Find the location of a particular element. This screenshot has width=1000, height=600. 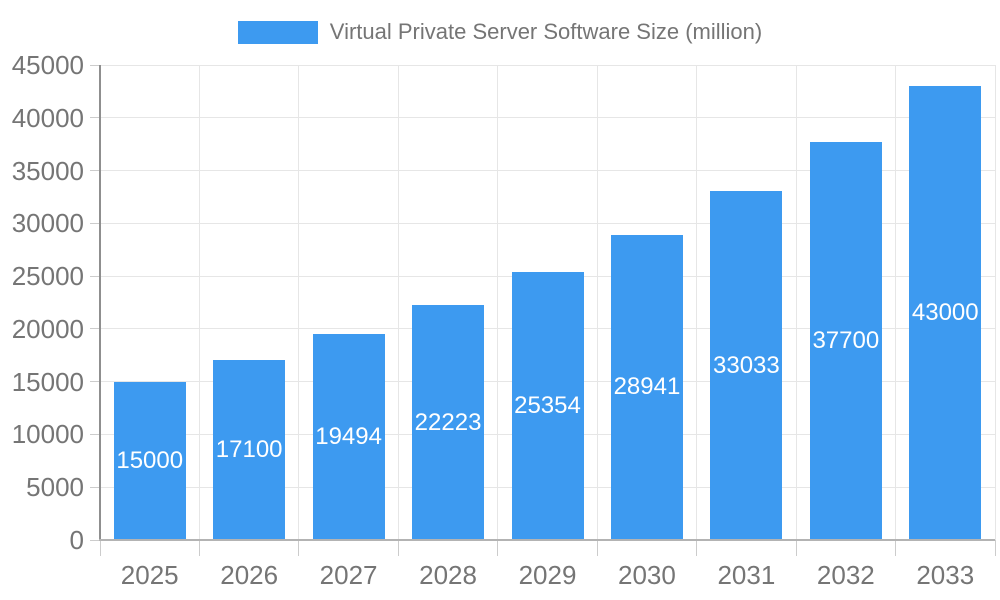

x-axis-tick-label: 2026 is located at coordinates (249, 575).